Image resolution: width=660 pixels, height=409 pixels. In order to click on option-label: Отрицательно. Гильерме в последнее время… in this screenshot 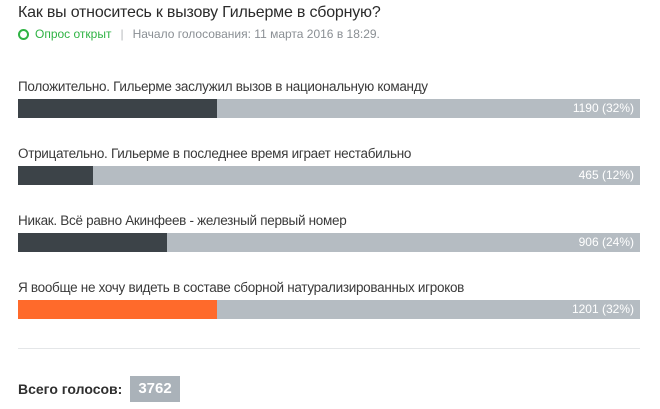, I will do `click(215, 153)`.